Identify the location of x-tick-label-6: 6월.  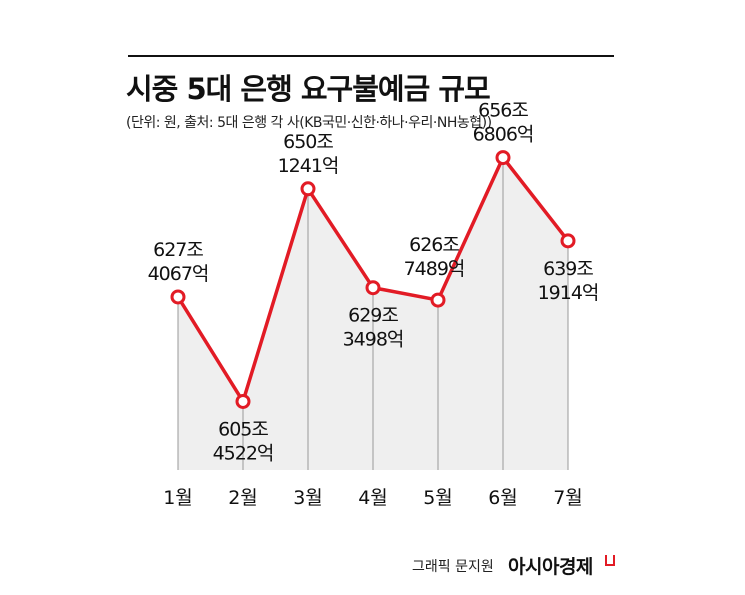
(503, 498).